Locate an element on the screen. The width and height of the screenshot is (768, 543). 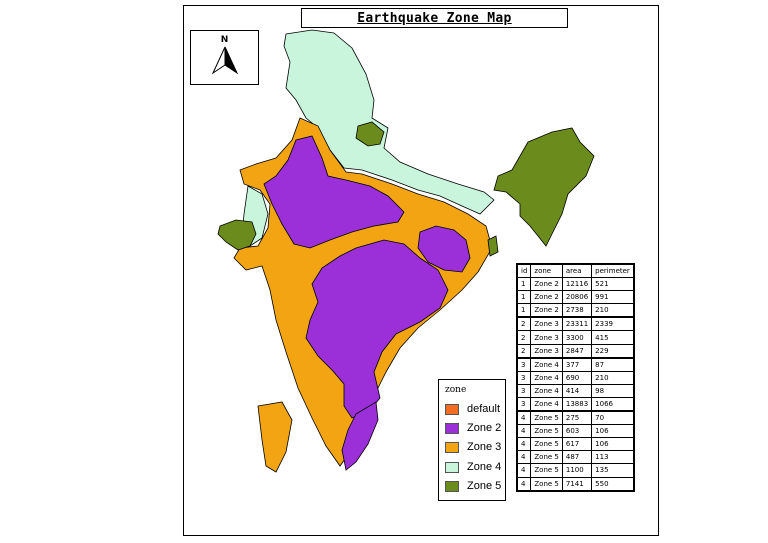
cell-area: 23311 is located at coordinates (577, 324).